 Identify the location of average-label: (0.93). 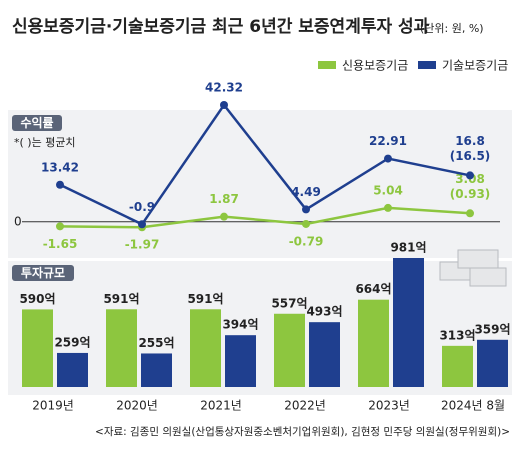
(470, 194).